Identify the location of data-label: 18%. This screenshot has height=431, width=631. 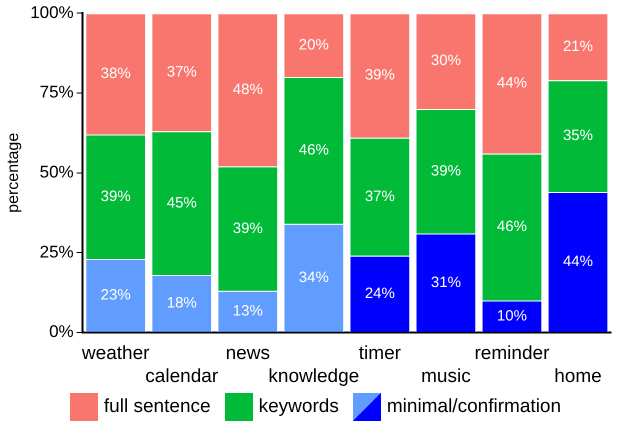
(181, 303).